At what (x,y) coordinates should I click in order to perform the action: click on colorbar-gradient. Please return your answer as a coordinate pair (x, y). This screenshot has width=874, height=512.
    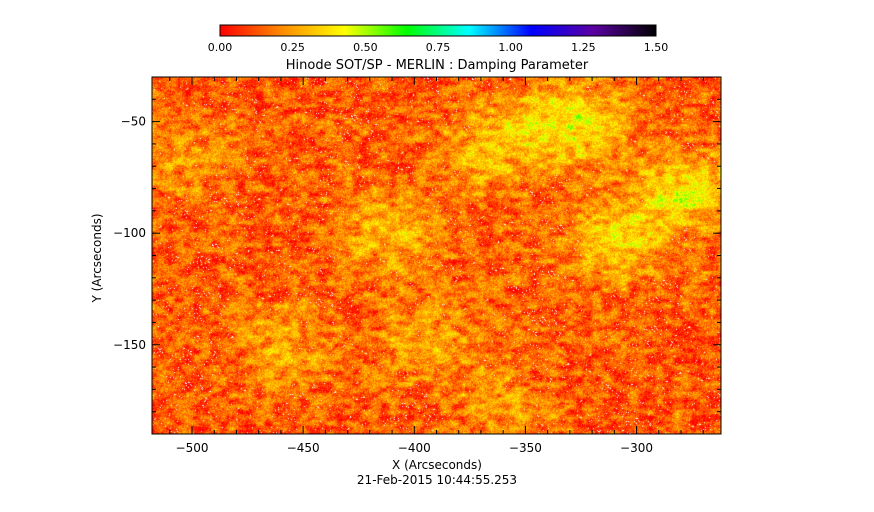
    Looking at the image, I should click on (438, 30).